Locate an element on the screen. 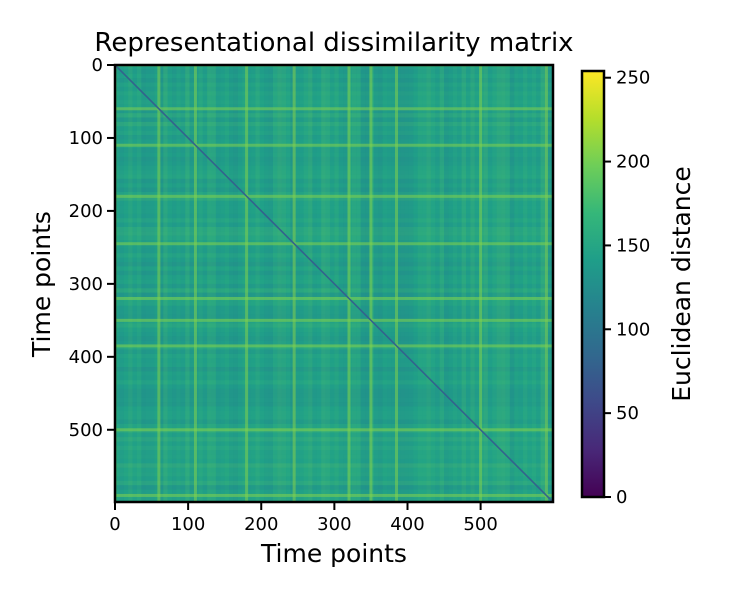 The height and width of the screenshot is (598, 729). x-tick-label: 500 is located at coordinates (480, 524).